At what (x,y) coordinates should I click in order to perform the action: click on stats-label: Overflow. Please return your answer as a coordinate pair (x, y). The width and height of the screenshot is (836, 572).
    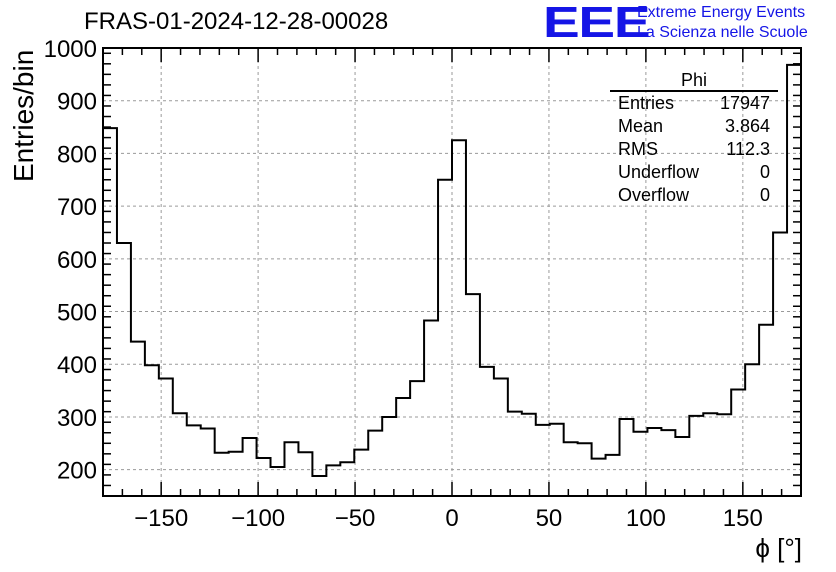
    Looking at the image, I should click on (654, 195).